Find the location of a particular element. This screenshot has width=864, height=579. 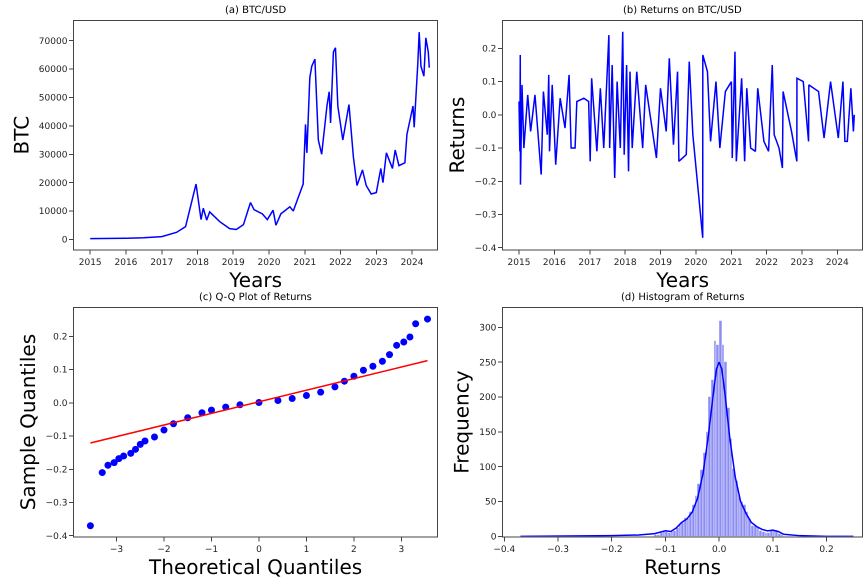

y-axis-title: BTC is located at coordinates (21, 135).